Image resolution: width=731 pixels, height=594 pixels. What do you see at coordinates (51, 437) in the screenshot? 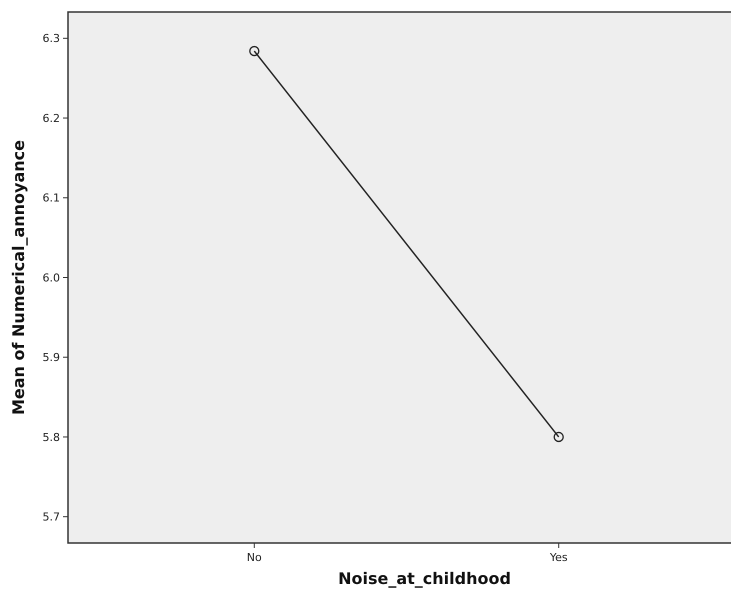
I see `y-tick-label: 5.8` at bounding box center [51, 437].